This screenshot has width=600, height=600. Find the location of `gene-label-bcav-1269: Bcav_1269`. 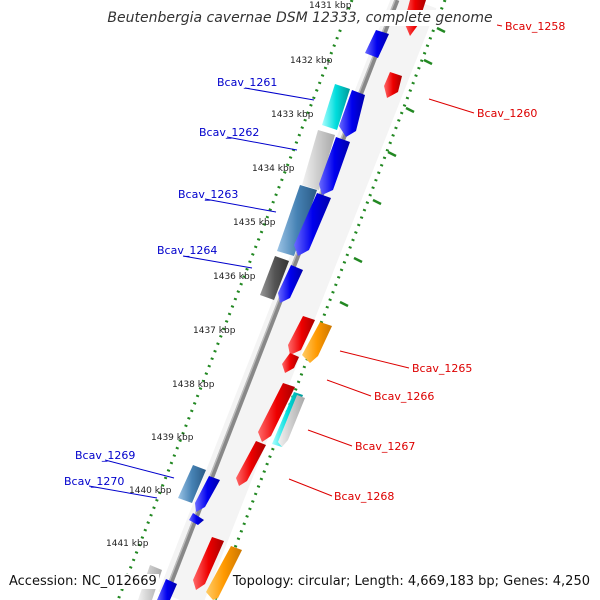

gene-label-bcav-1269: Bcav_1269 is located at coordinates (105, 455).